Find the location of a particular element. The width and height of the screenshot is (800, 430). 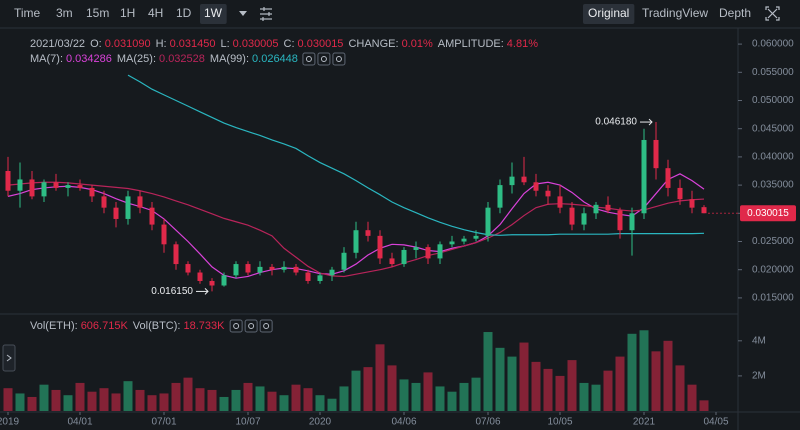

interval-button: 3m is located at coordinates (64, 13).